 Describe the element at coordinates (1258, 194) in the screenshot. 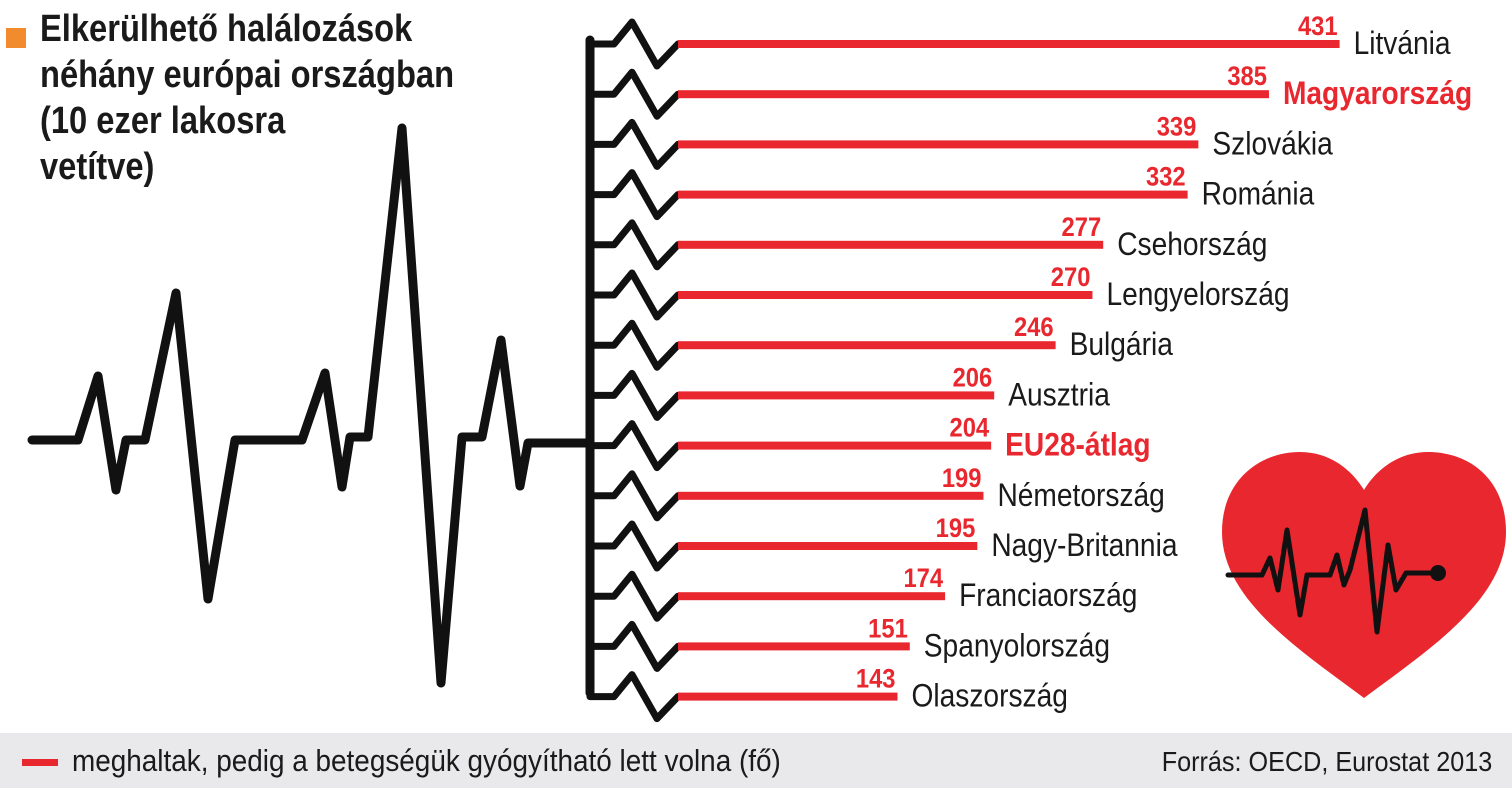

I see `category-label: Románia` at that location.